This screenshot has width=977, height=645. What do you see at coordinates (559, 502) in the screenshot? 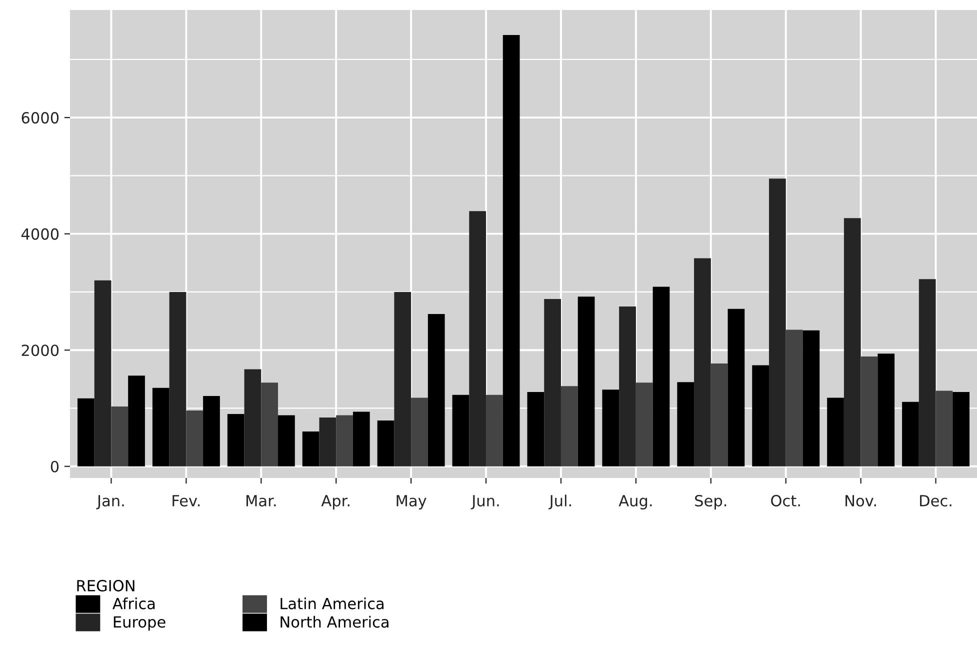
I see `x-tick-label: Jul.` at bounding box center [559, 502].